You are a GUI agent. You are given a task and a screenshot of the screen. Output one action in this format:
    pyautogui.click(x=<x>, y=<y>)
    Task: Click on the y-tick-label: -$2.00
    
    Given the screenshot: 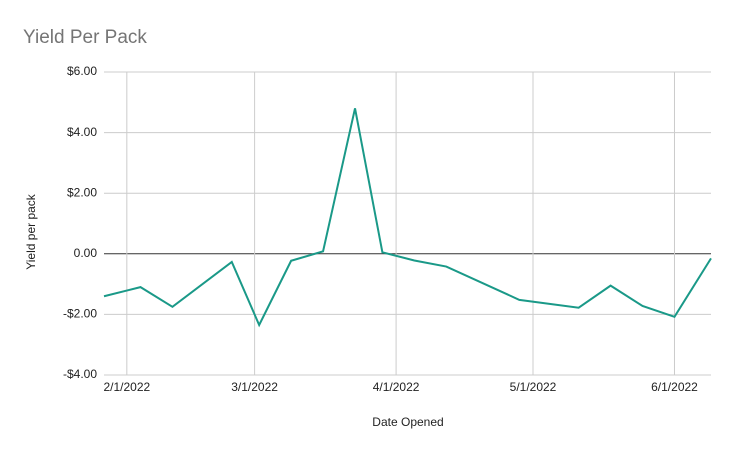 What is the action you would take?
    pyautogui.click(x=80, y=314)
    